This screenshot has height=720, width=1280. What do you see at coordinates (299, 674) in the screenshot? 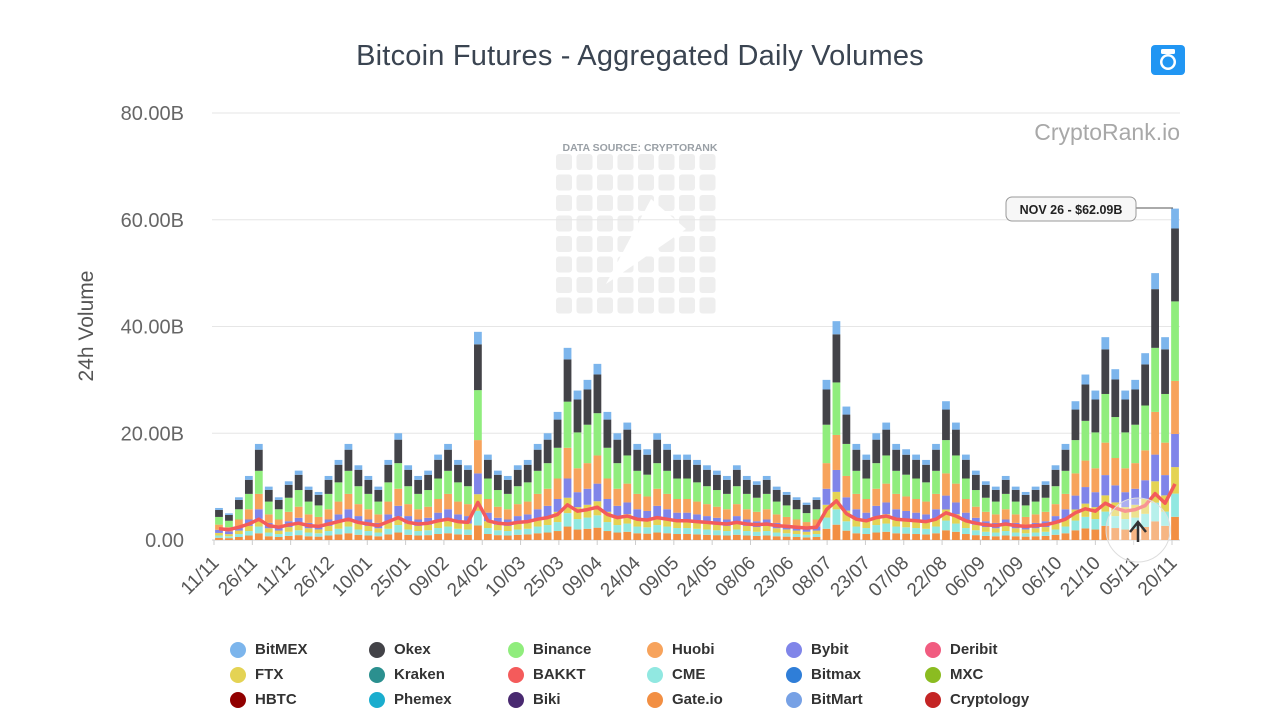
I see `legend-item-ftx: FTX` at bounding box center [299, 674].